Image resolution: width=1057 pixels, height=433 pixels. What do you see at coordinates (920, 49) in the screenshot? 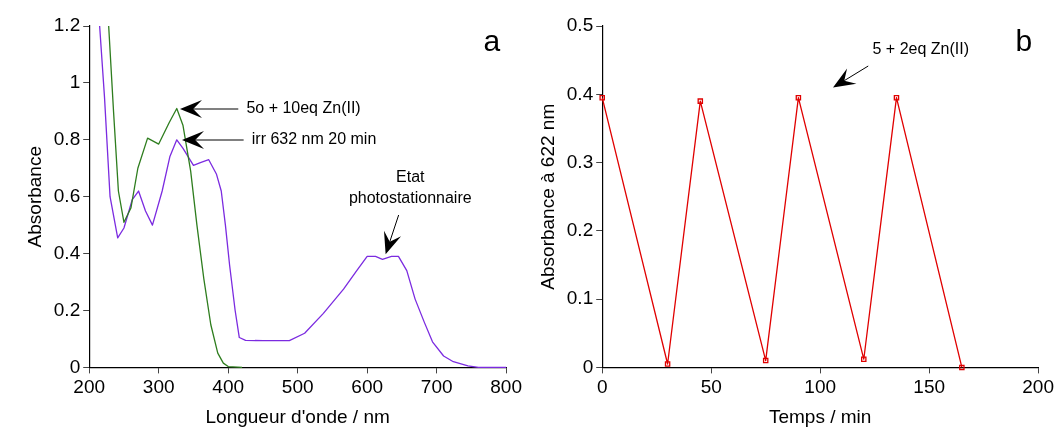
I see `annotation: 5 + 2eq Zn(II)` at bounding box center [920, 49].